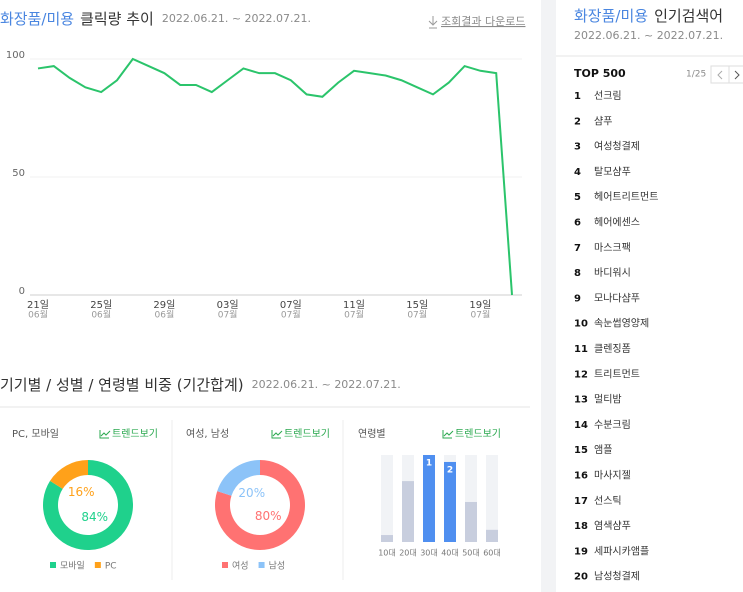 The image size is (743, 592). Describe the element at coordinates (101, 315) in the screenshot. I see `x-tick-sublabel: 06월` at that location.